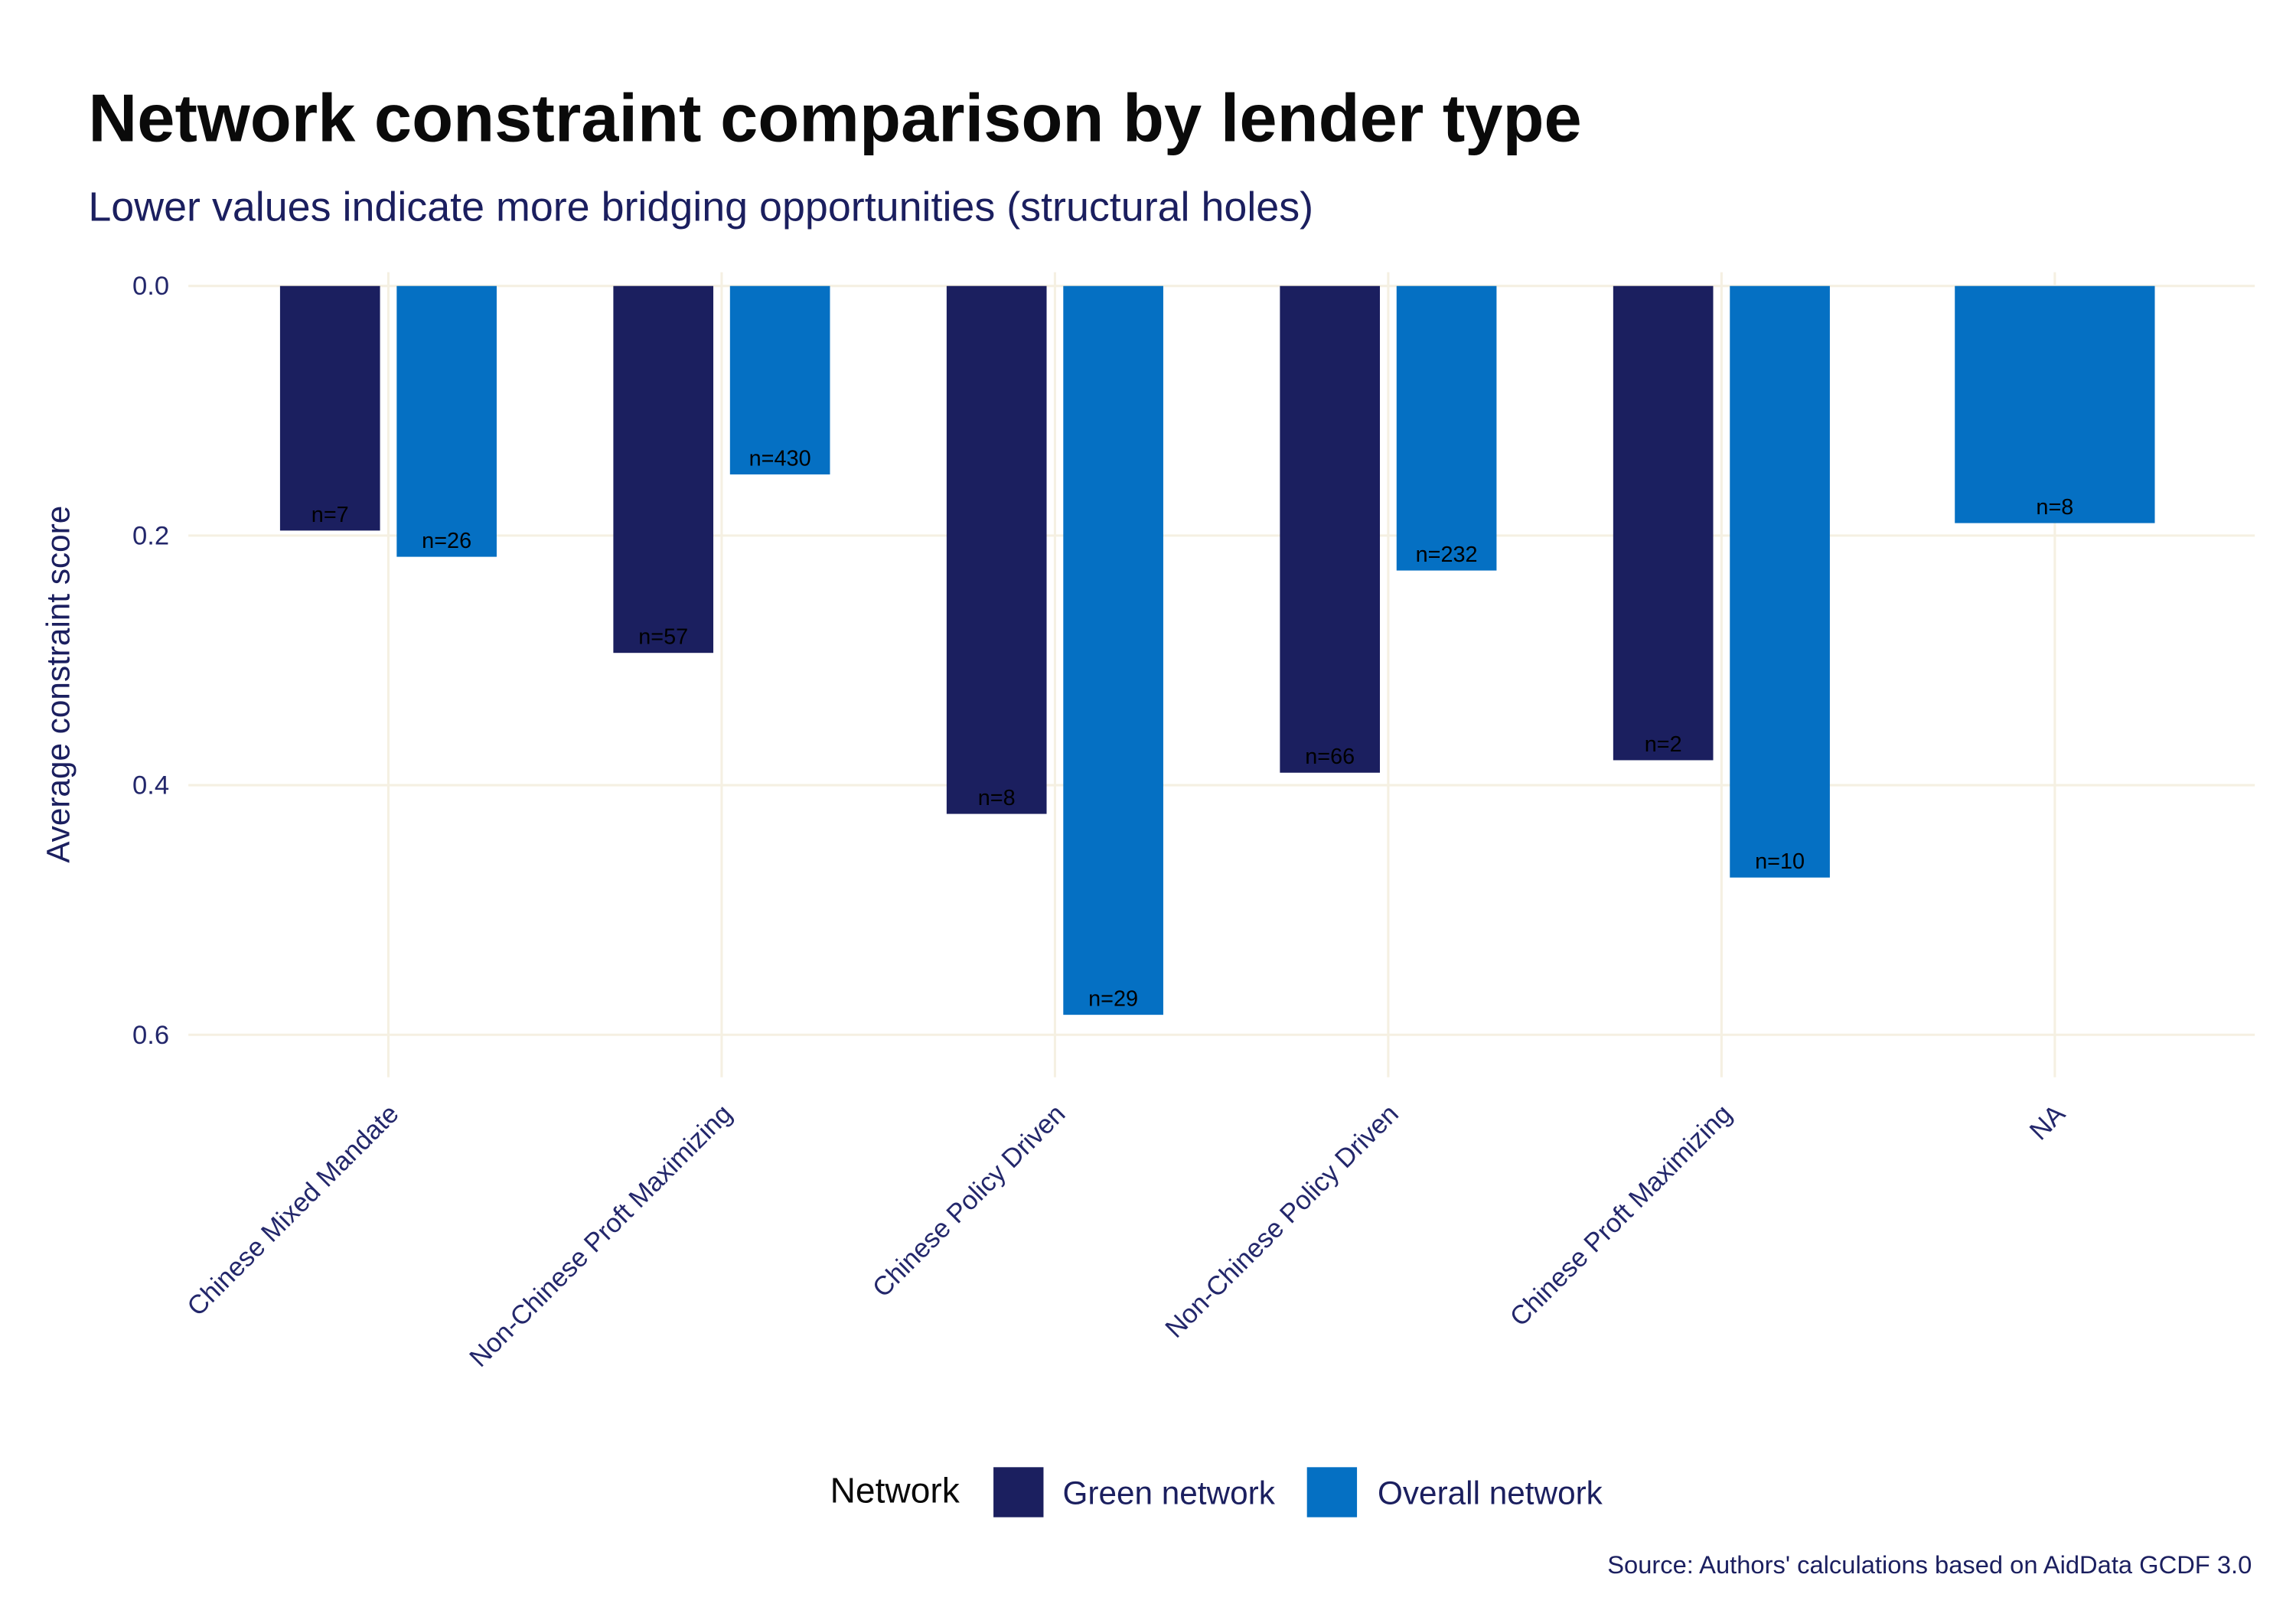 The height and width of the screenshot is (1607, 2296). Describe the element at coordinates (2055, 404) in the screenshot. I see `bar-overall-network-na` at that location.